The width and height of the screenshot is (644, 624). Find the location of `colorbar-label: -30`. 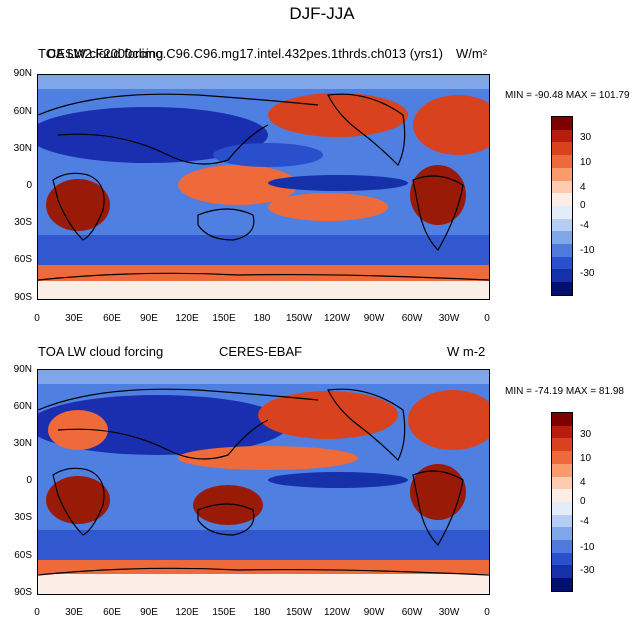

colorbar-label: -30 is located at coordinates (587, 570).